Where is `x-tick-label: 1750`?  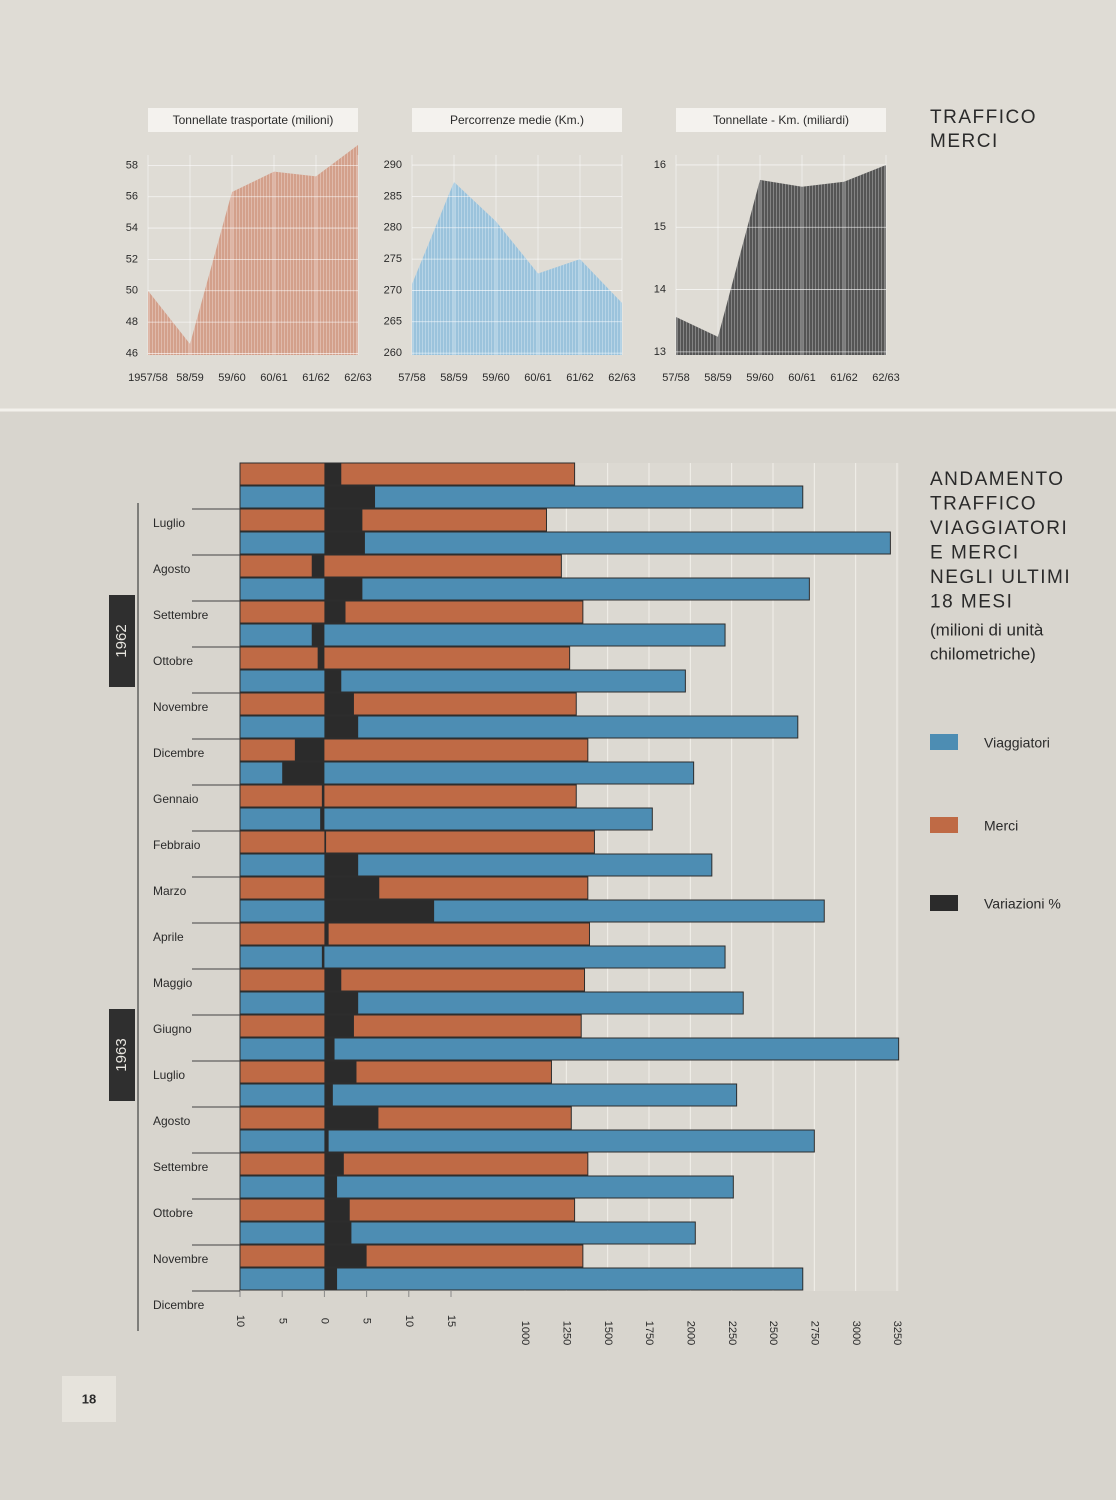 x-tick-label: 1750 is located at coordinates (649, 1333).